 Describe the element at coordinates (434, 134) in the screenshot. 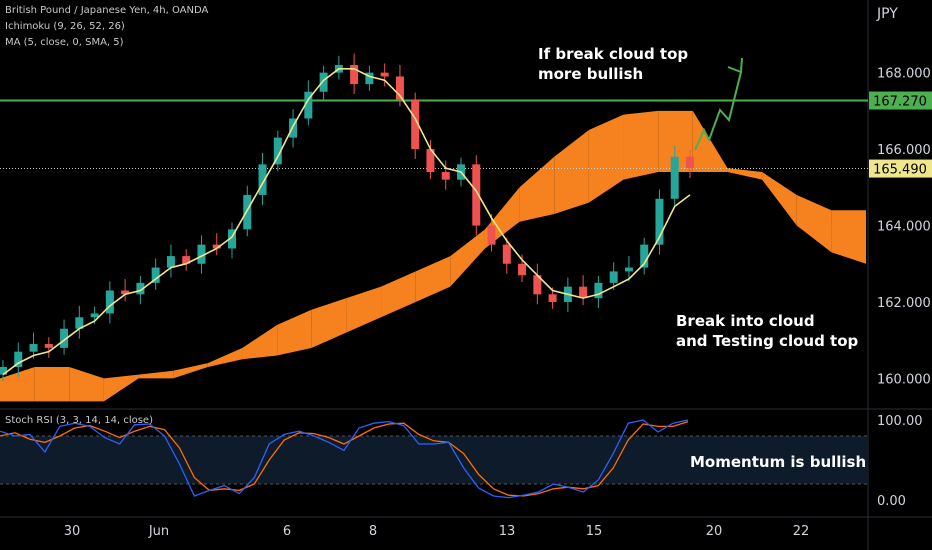

I see `price-levels` at that location.